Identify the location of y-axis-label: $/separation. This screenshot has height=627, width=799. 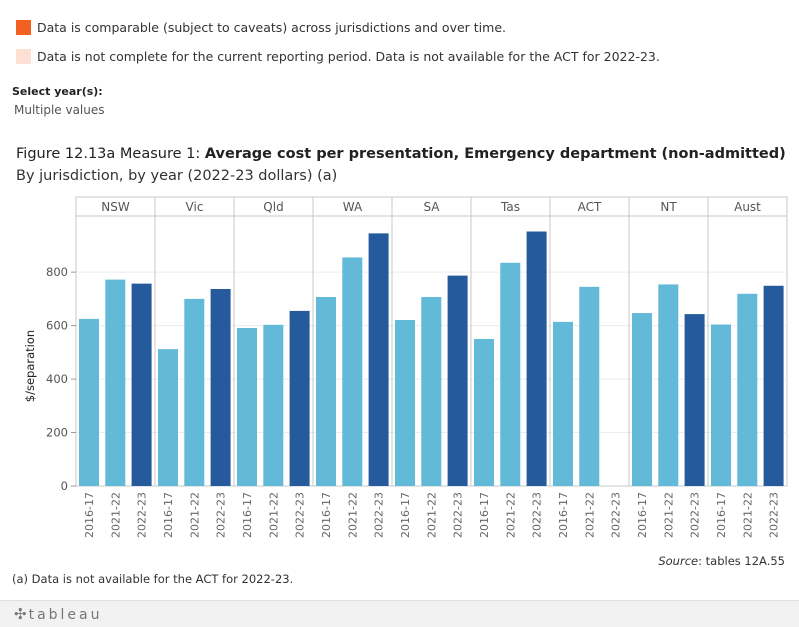
(30, 366).